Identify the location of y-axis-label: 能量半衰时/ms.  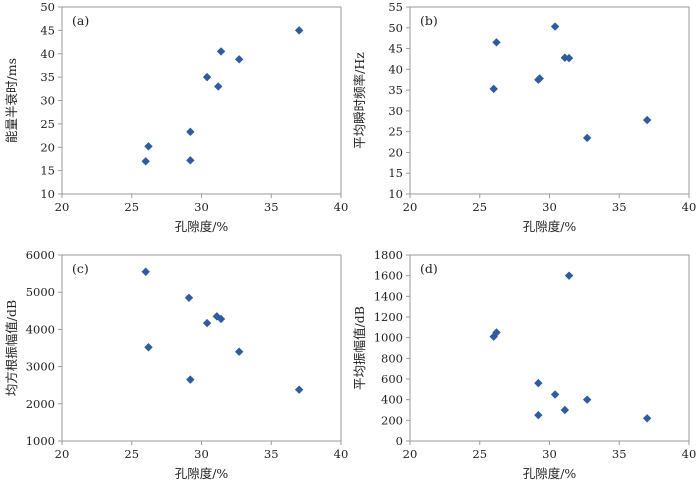
(11, 100).